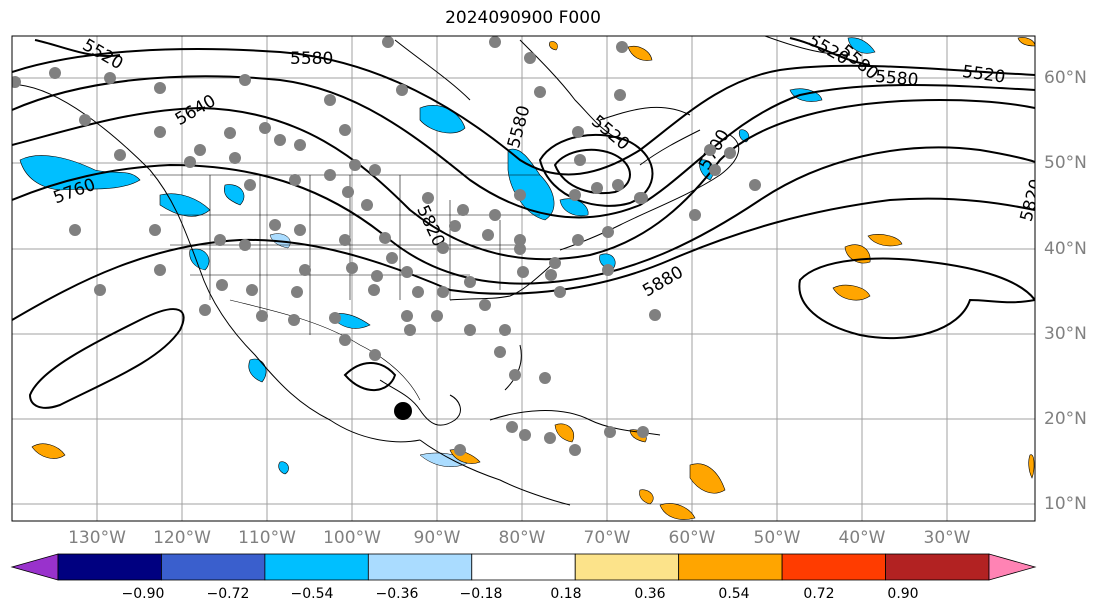 The image size is (1105, 615). I want to click on lat-label: 60°N, so click(1065, 78).